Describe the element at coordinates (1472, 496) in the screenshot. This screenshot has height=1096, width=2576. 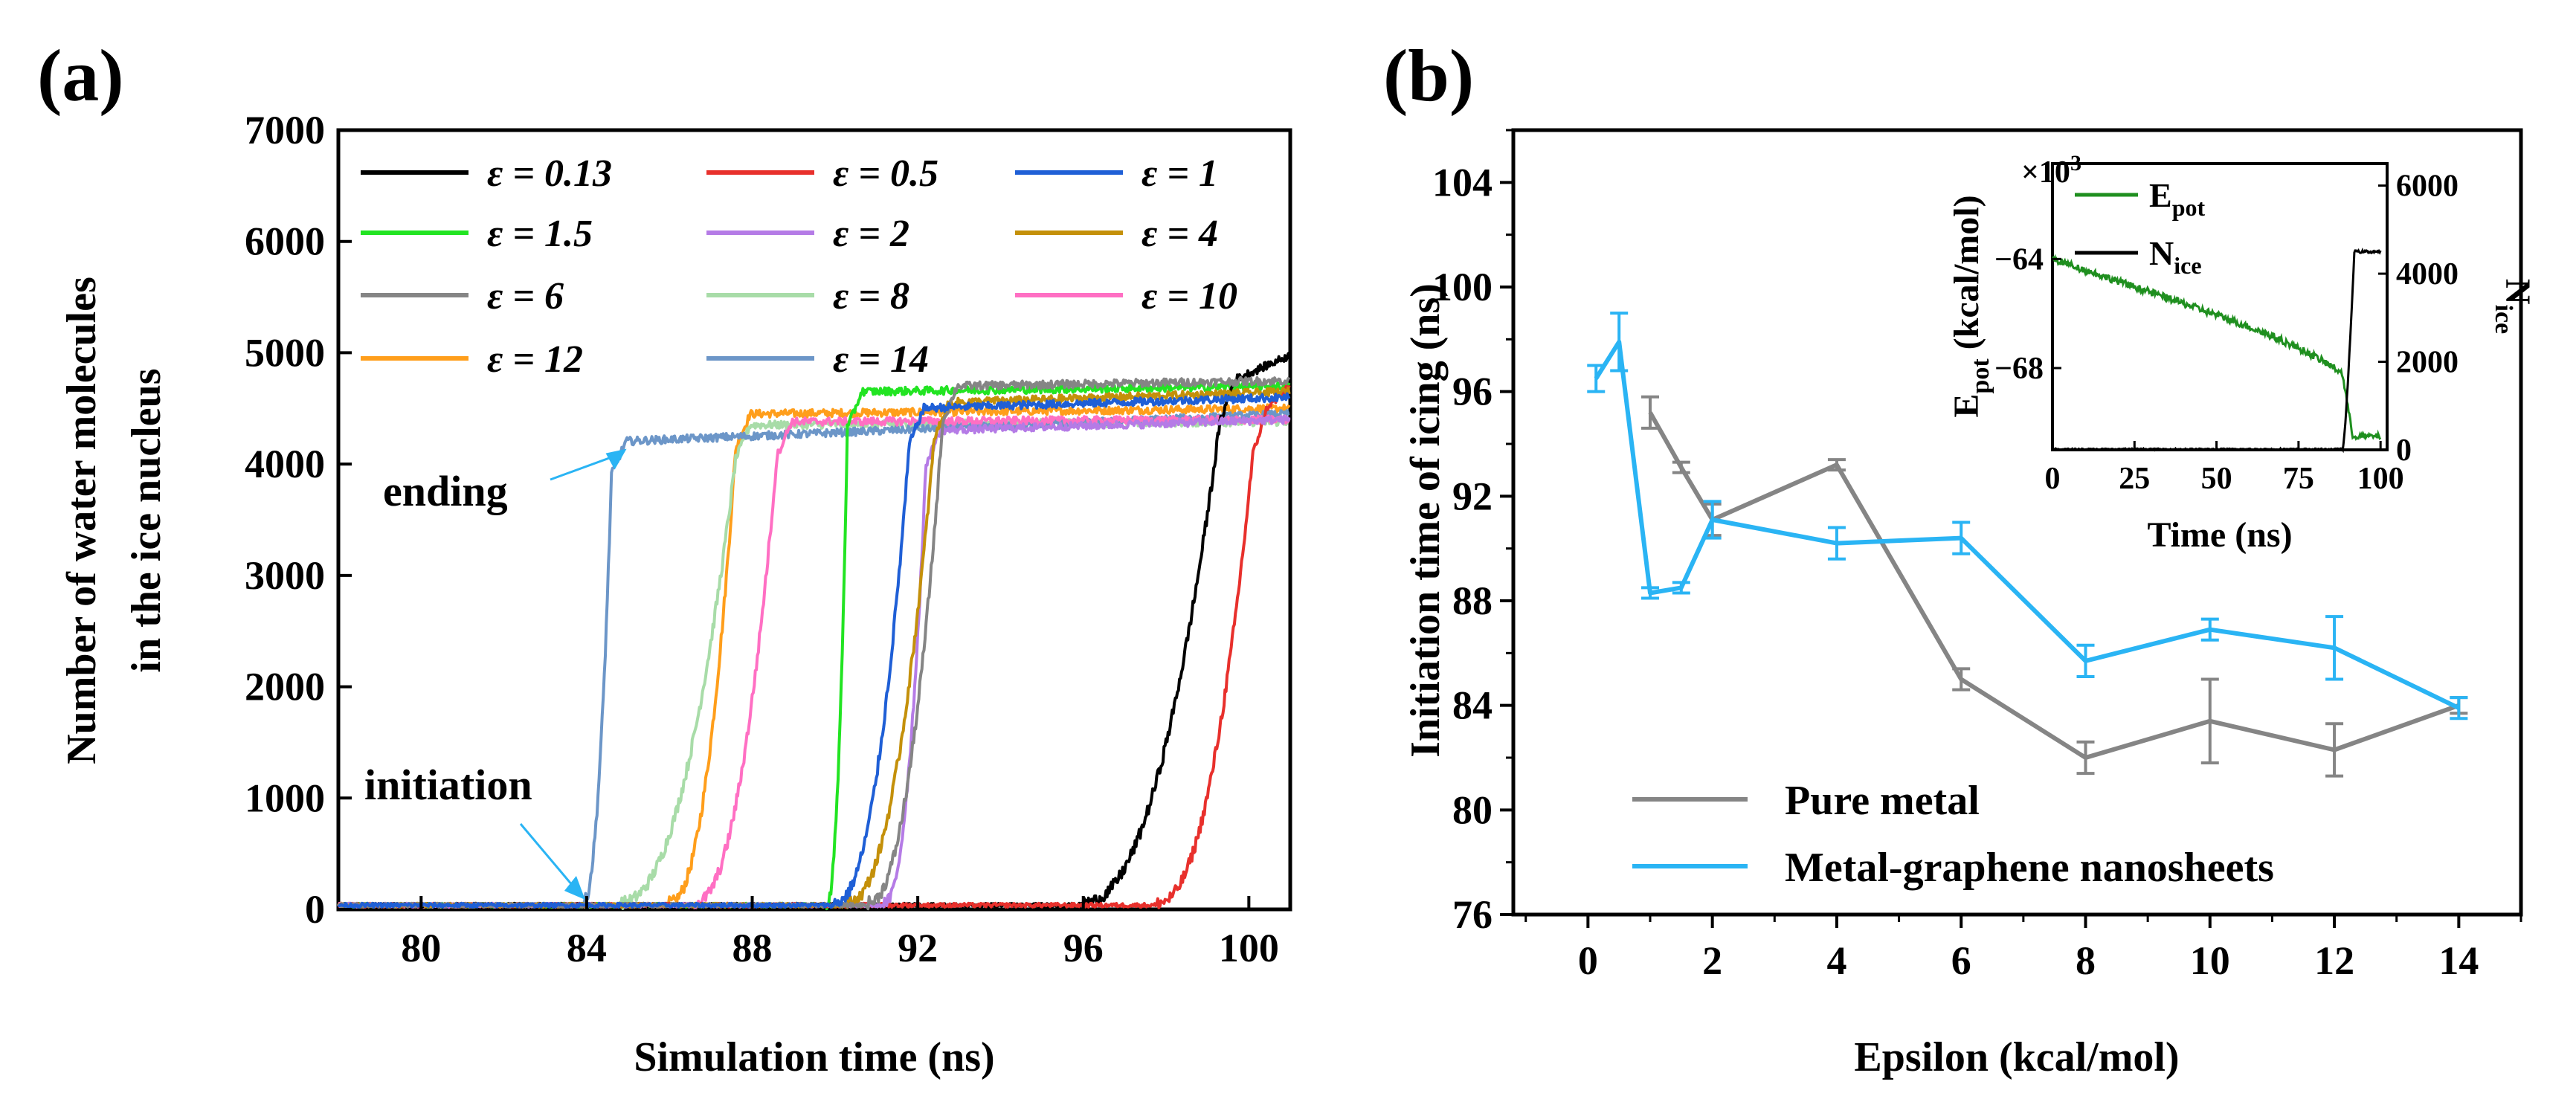
I see `panel-b-y-tick-label: 92` at that location.